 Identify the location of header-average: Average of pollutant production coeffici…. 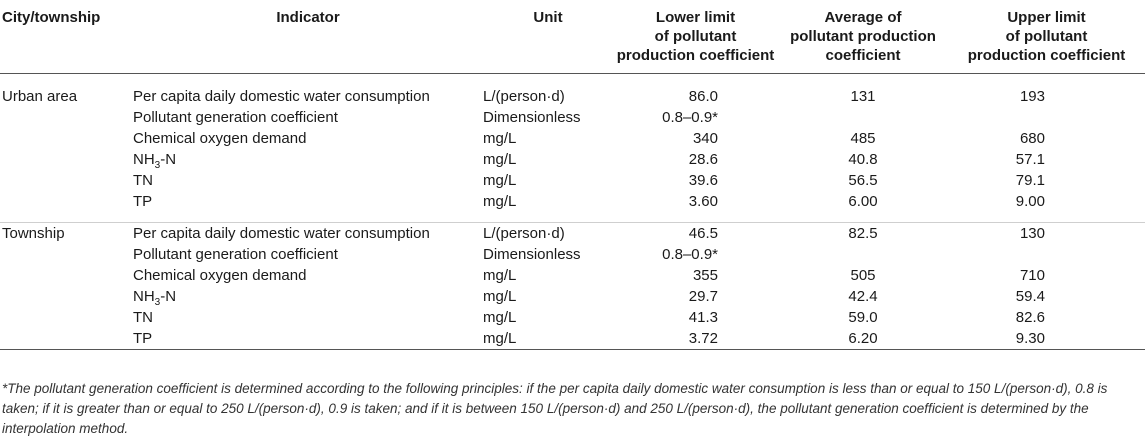
(863, 37).